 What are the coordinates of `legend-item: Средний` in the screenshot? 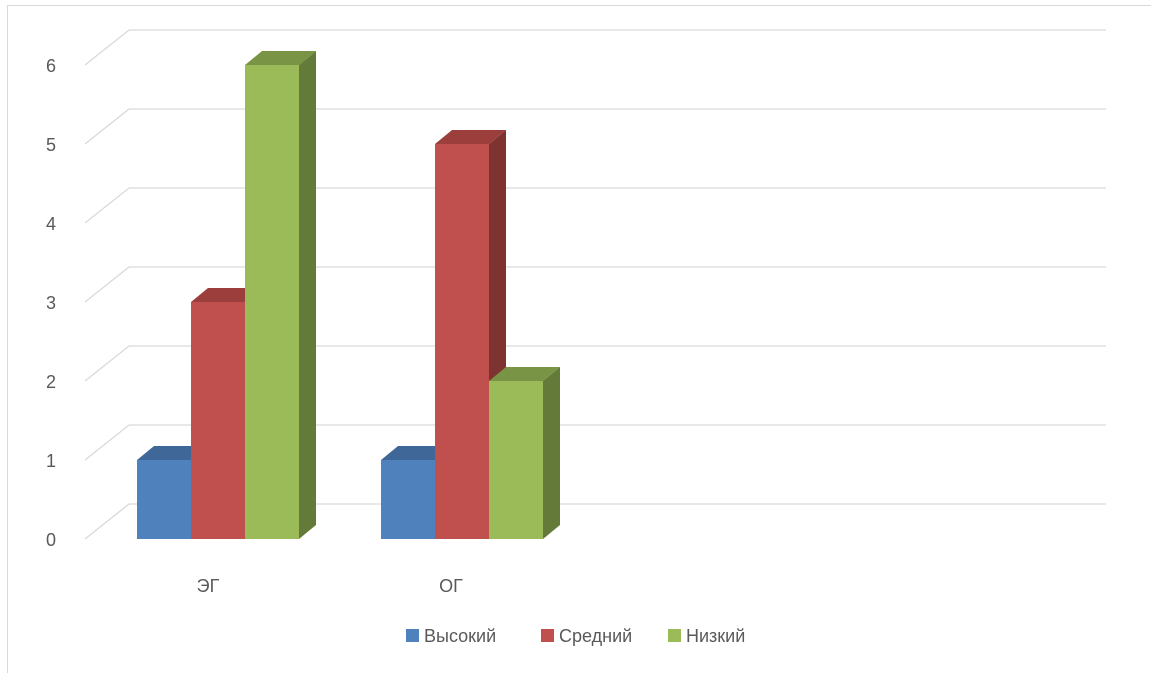 It's located at (586, 636).